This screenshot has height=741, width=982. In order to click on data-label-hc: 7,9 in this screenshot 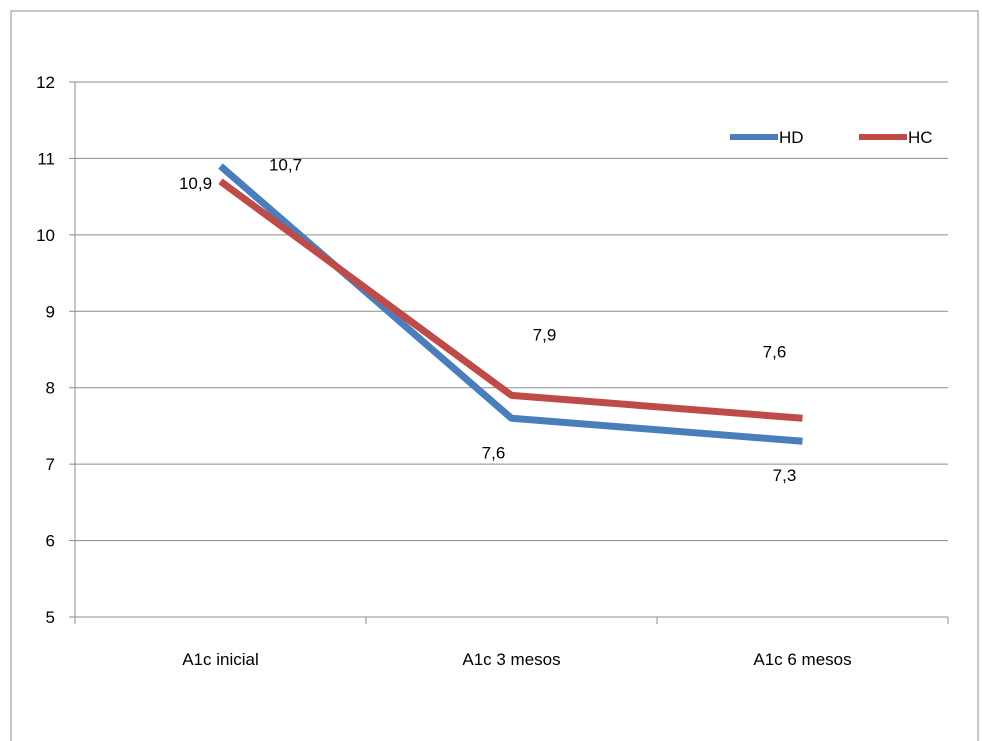, I will do `click(545, 334)`.